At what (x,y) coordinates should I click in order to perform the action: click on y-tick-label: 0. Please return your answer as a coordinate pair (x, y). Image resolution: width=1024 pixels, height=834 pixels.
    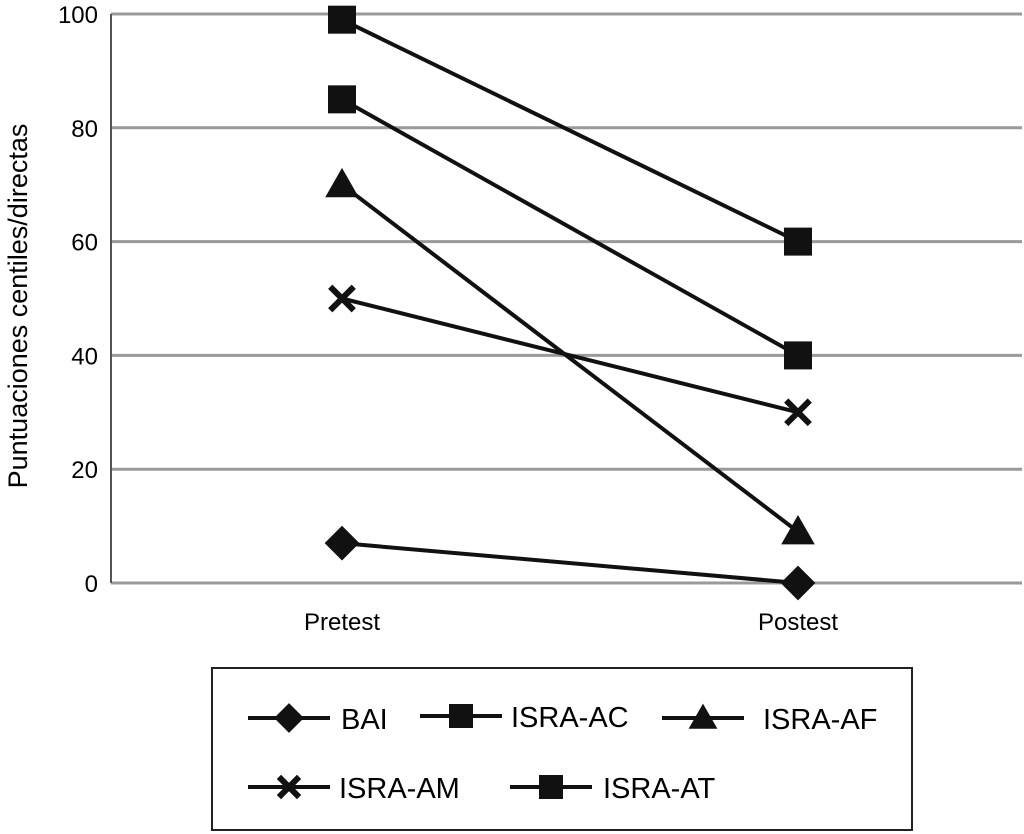
    Looking at the image, I should click on (91, 584).